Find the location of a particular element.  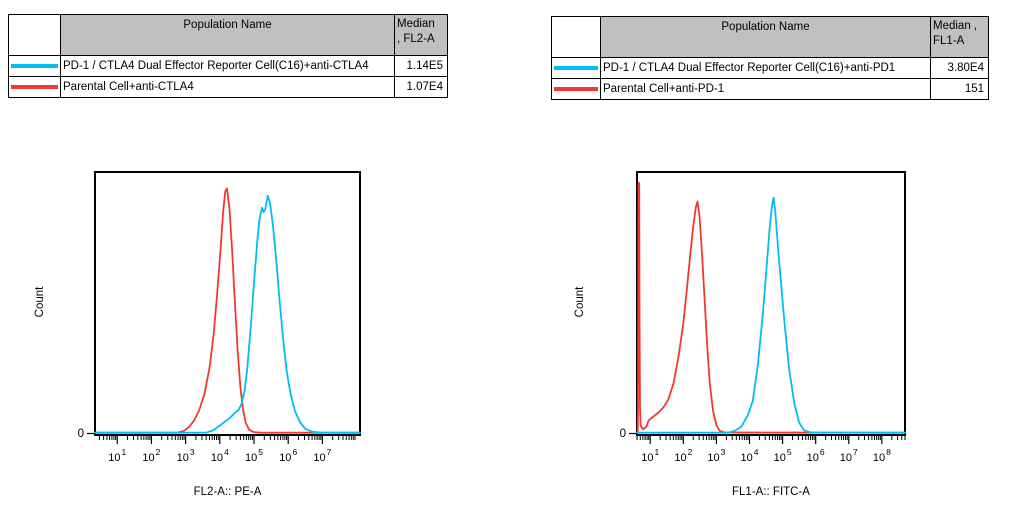

population-name: Parental Cell+anti-CTLA4 is located at coordinates (227, 87).